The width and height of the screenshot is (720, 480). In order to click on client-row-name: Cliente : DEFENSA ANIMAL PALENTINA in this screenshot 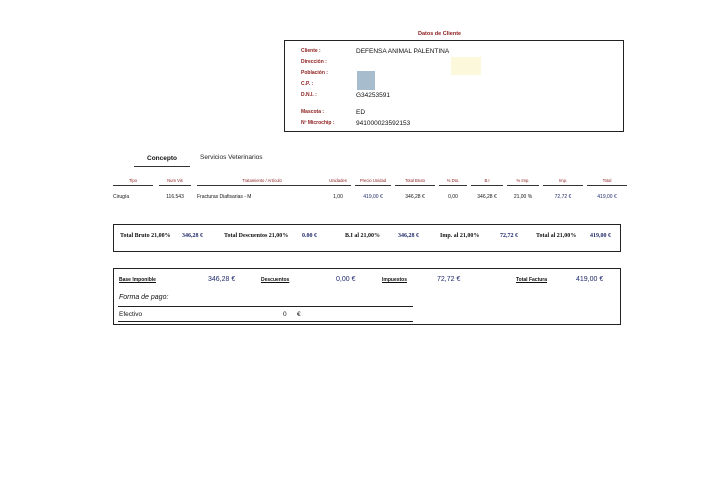, I will do `click(375, 51)`.